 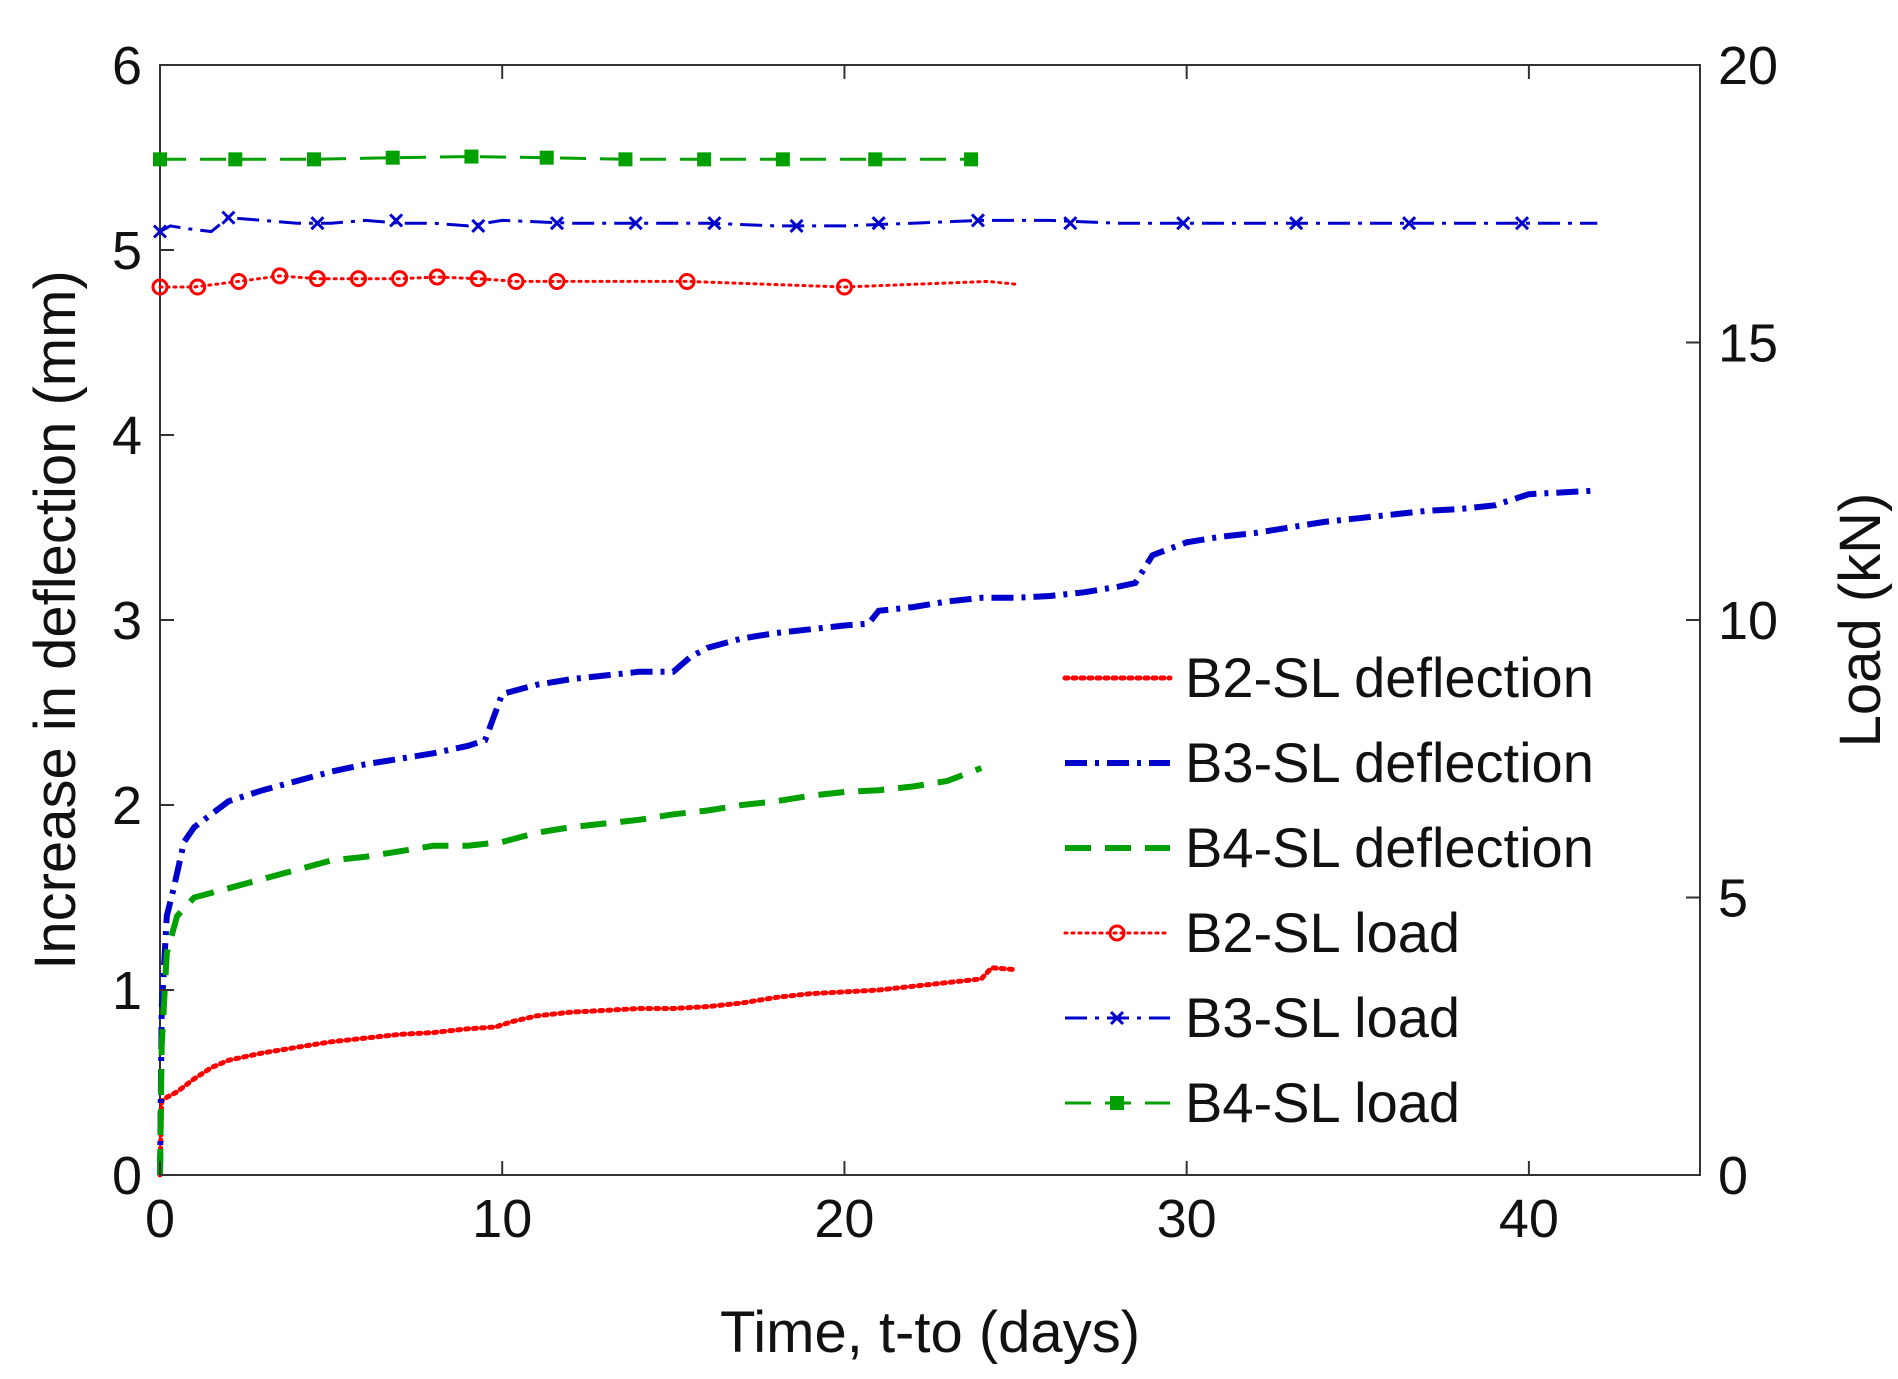 I want to click on y2-tick-label: 15, so click(x=1748, y=344).